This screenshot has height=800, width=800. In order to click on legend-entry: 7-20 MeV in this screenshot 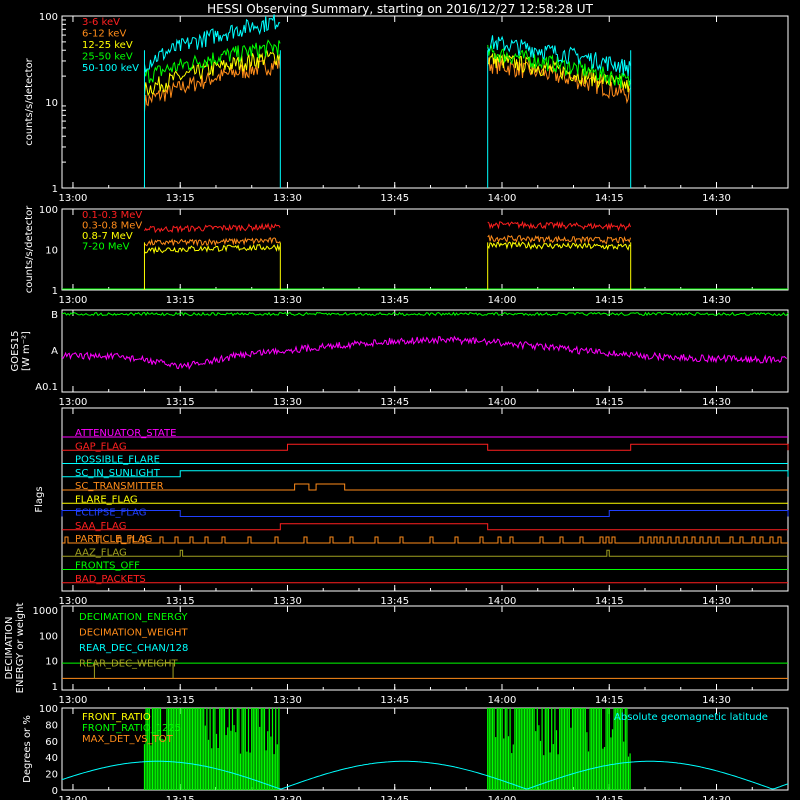, I will do `click(106, 247)`.